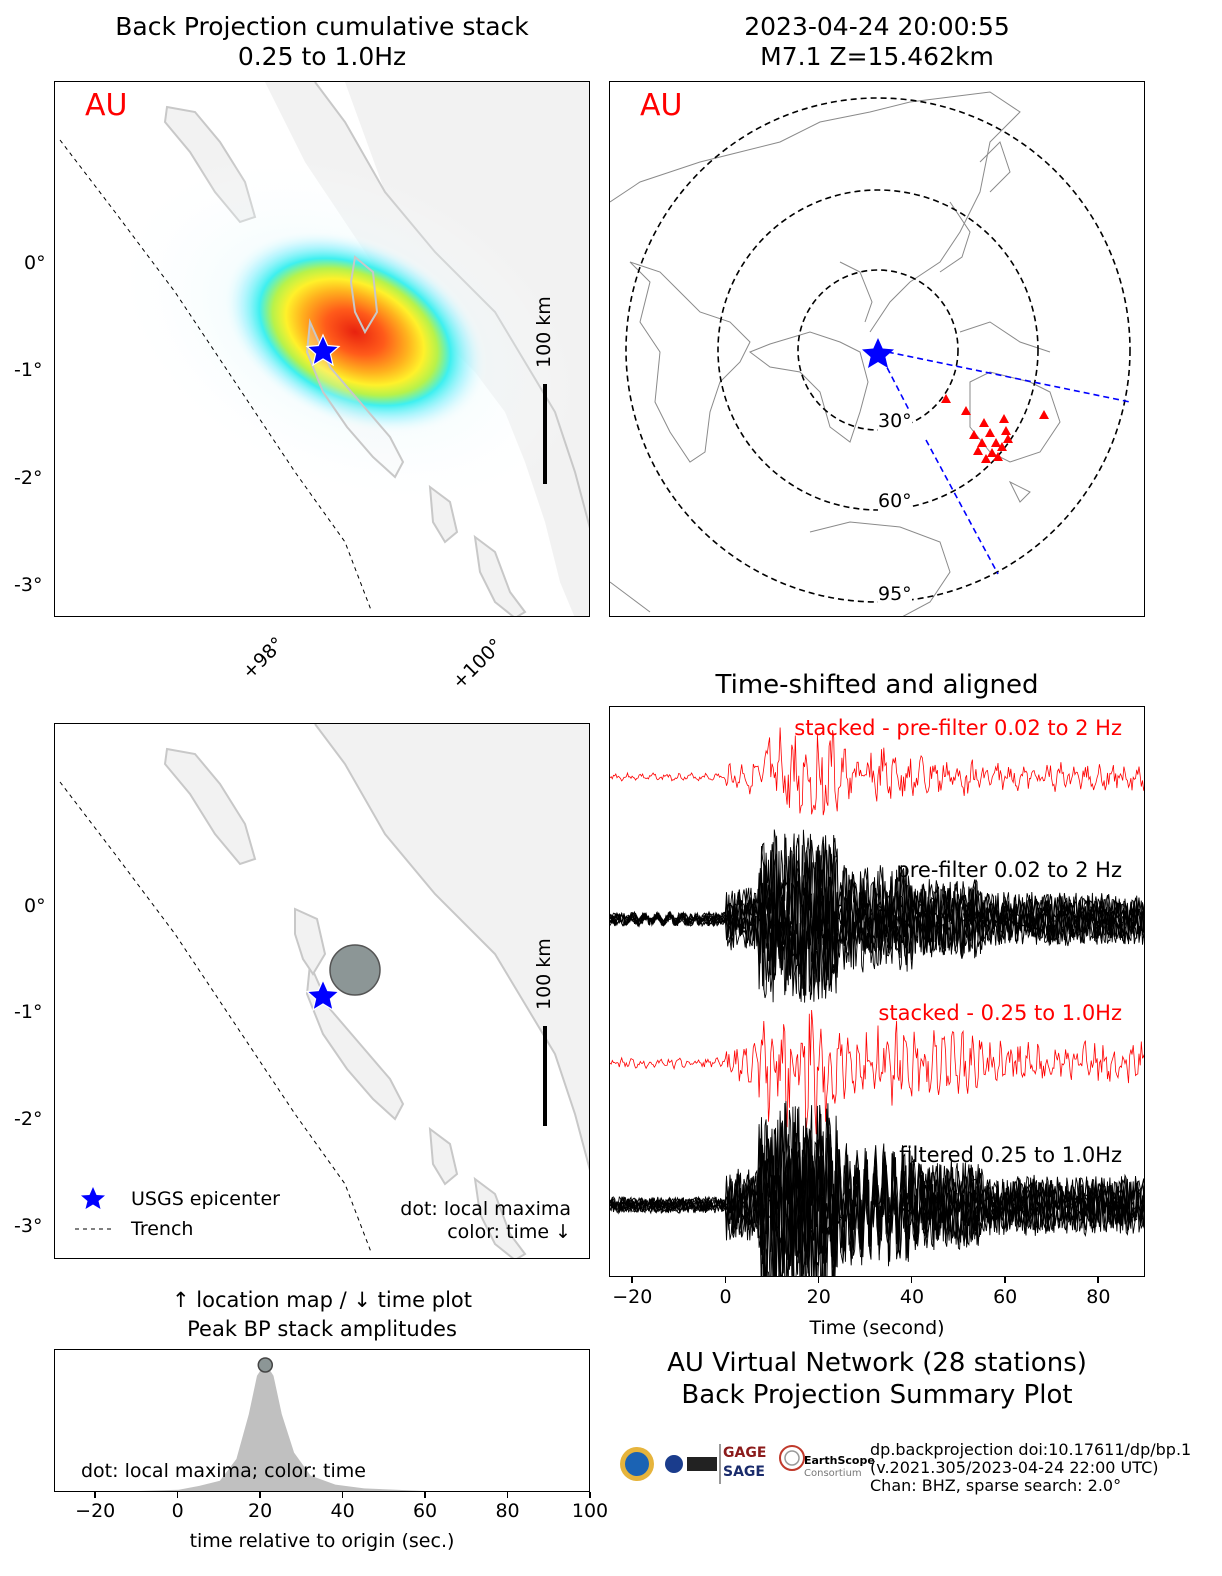  I want to click on waveforms-title: Time-shifted and aligned, so click(877, 685).